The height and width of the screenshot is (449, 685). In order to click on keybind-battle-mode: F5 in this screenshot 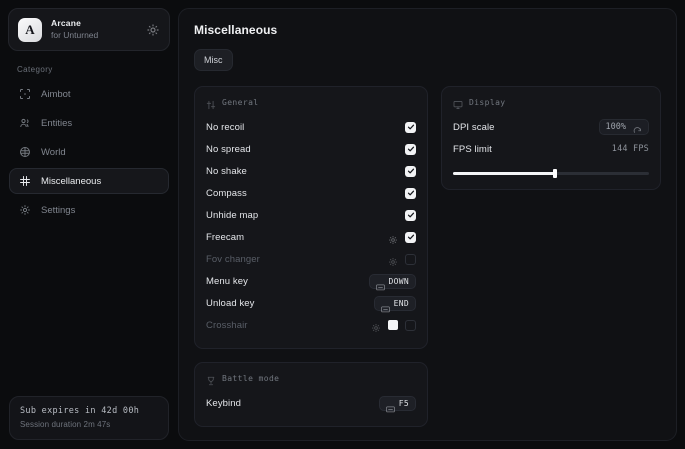, I will do `click(397, 403)`.